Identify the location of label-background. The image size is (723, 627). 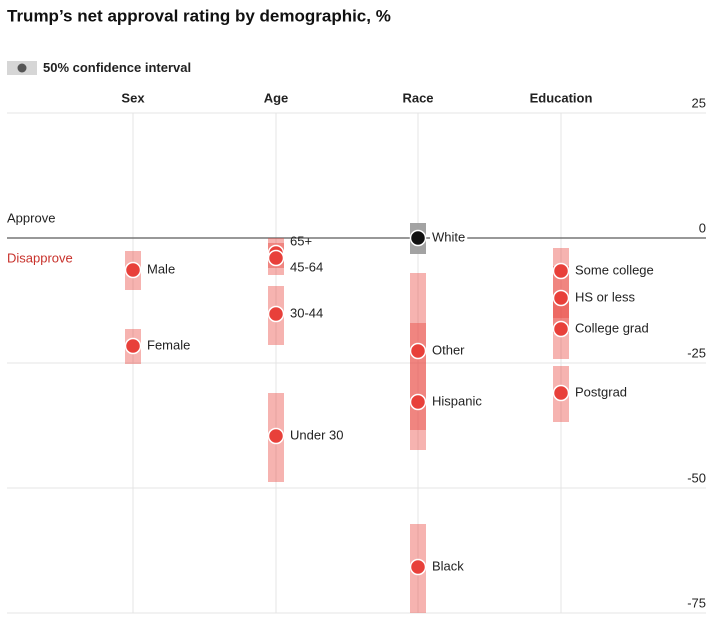
(449, 237).